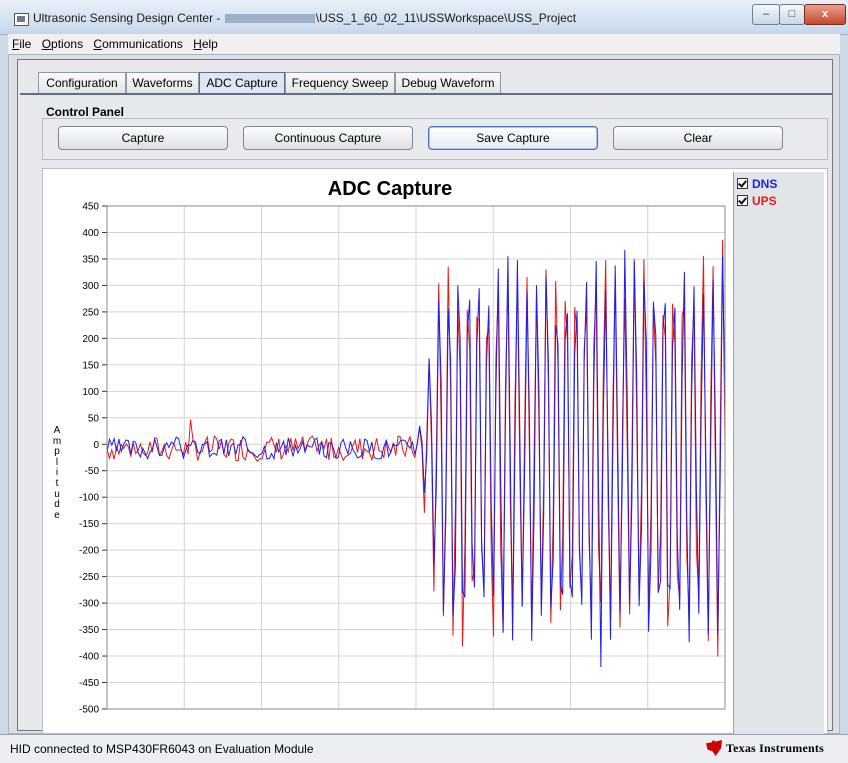 Image resolution: width=848 pixels, height=763 pixels. Describe the element at coordinates (742, 200) in the screenshot. I see `ups-checkbox` at that location.